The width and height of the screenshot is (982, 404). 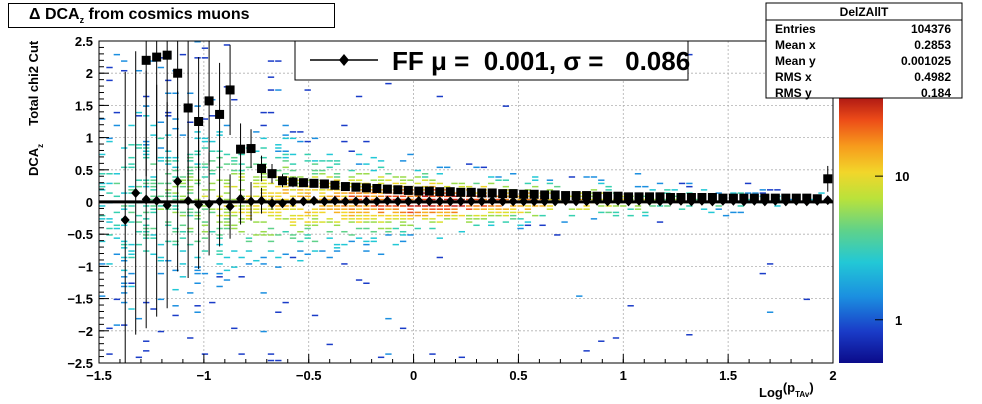 What do you see at coordinates (99, 375) in the screenshot?
I see `x-tick-label: −1.5` at bounding box center [99, 375].